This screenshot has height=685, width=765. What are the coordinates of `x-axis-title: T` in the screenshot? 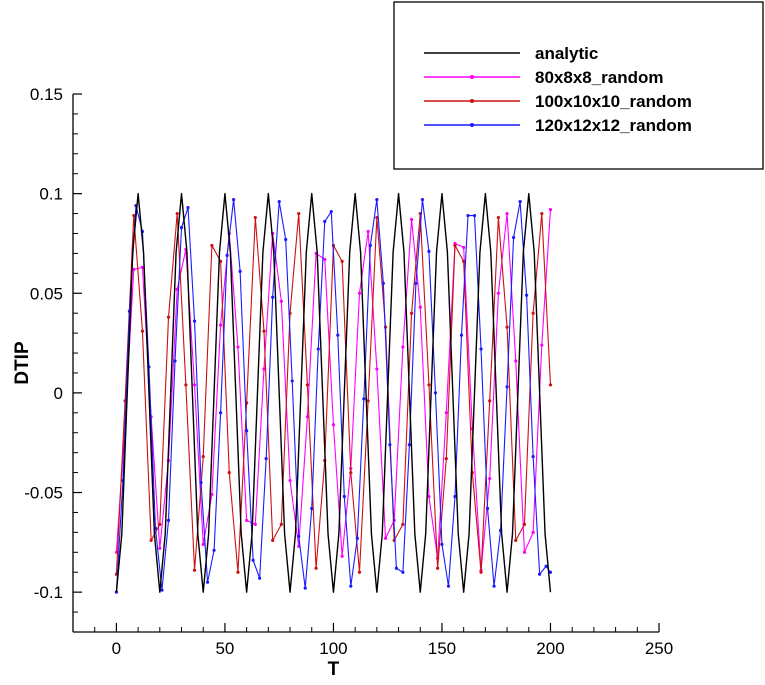 It's located at (334, 669).